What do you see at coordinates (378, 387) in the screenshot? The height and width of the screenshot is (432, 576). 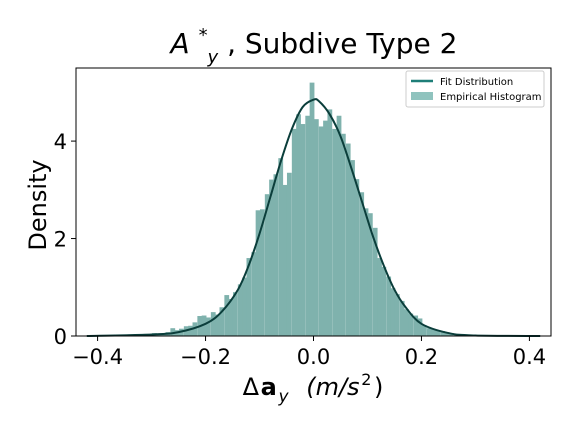 I see `x-label-units-close: )` at bounding box center [378, 387].